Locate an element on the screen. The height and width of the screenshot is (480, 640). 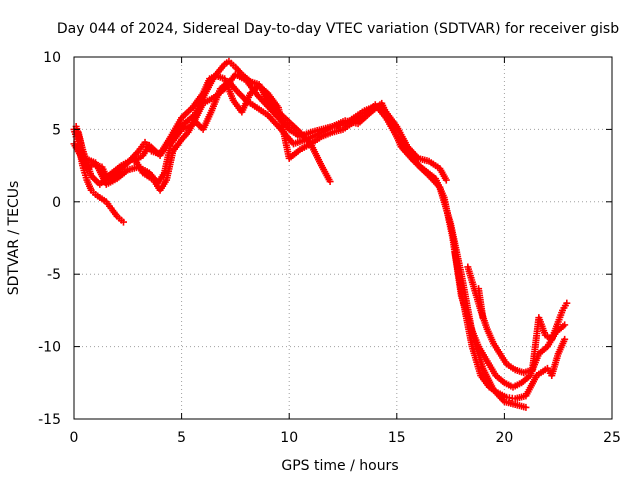
x-axis-label: GPS time / hours is located at coordinates (339, 466).